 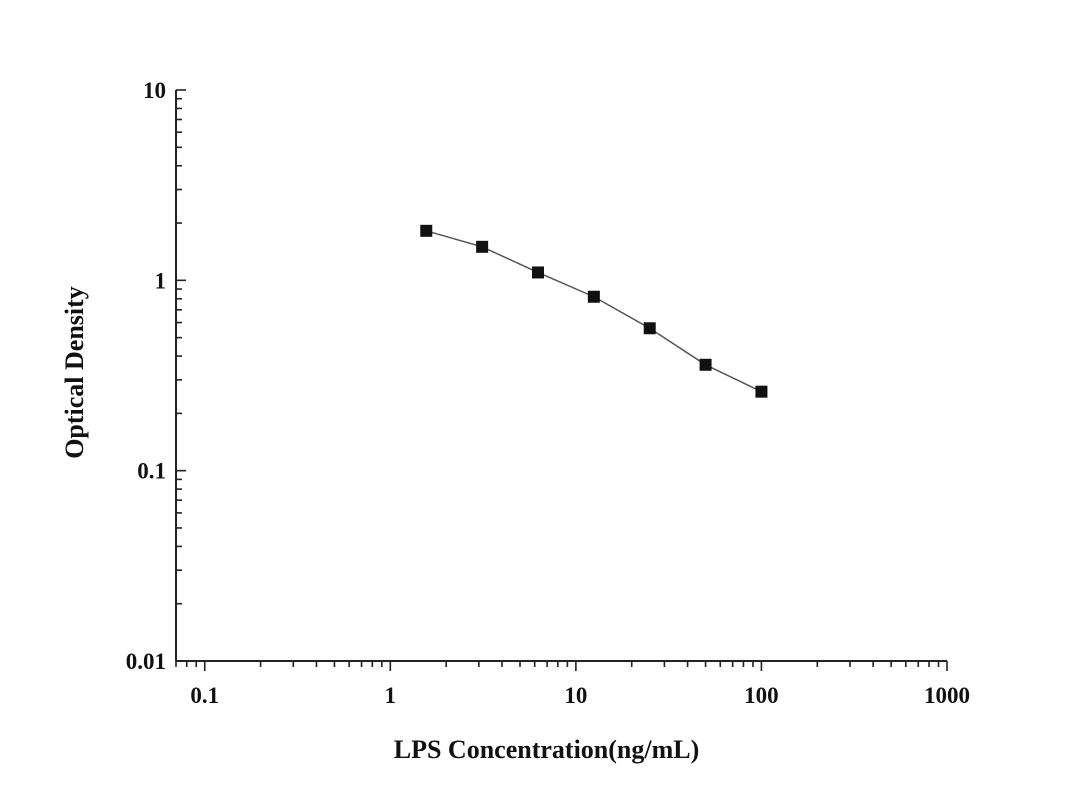 What do you see at coordinates (154, 90) in the screenshot?
I see `y-tick-label: 10` at bounding box center [154, 90].